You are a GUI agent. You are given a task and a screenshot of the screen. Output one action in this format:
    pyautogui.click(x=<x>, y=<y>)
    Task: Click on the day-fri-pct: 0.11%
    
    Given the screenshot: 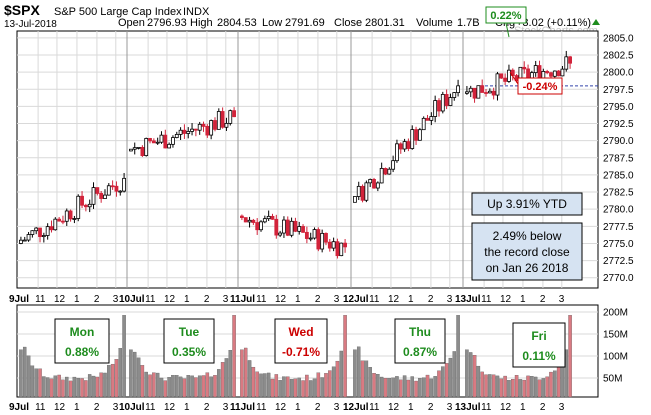 What is the action you would take?
    pyautogui.click(x=539, y=356)
    